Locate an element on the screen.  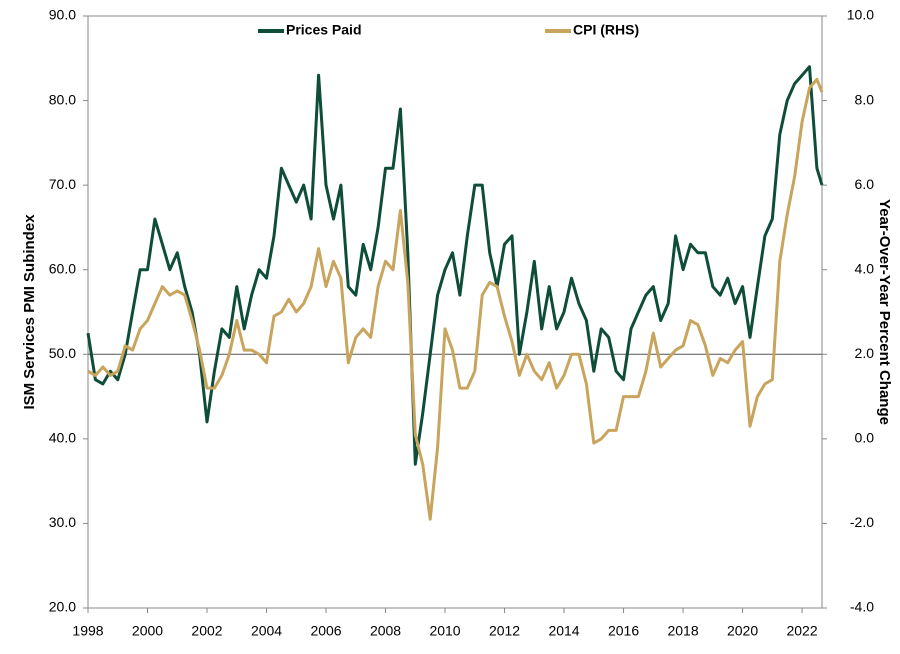
legend-label: Prices Paid is located at coordinates (324, 30).